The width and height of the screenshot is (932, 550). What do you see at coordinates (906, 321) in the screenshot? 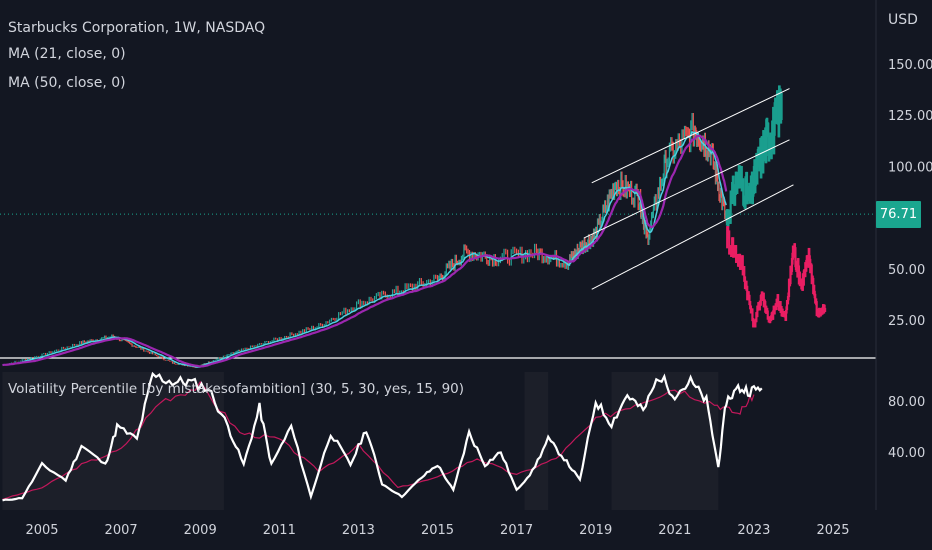
I see `price-tick-label: 25.00` at bounding box center [906, 321].